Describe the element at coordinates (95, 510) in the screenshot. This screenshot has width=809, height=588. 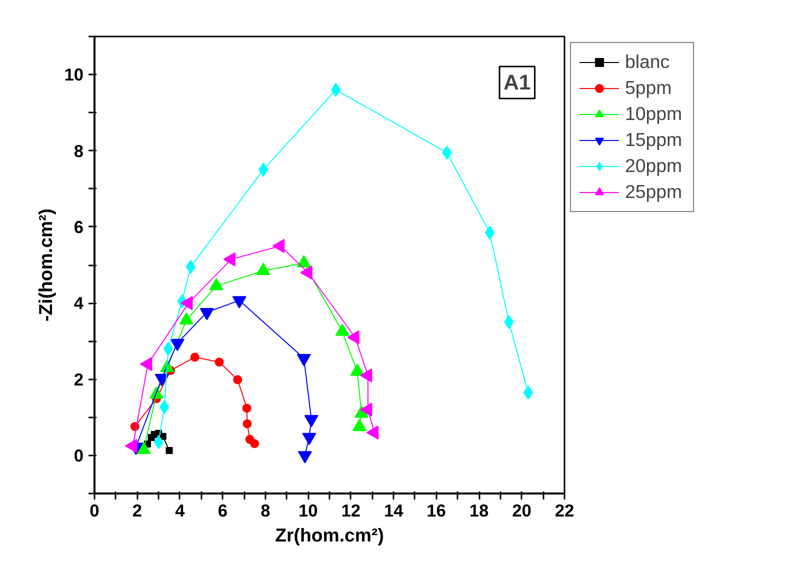
I see `x-tick-label: 0` at that location.